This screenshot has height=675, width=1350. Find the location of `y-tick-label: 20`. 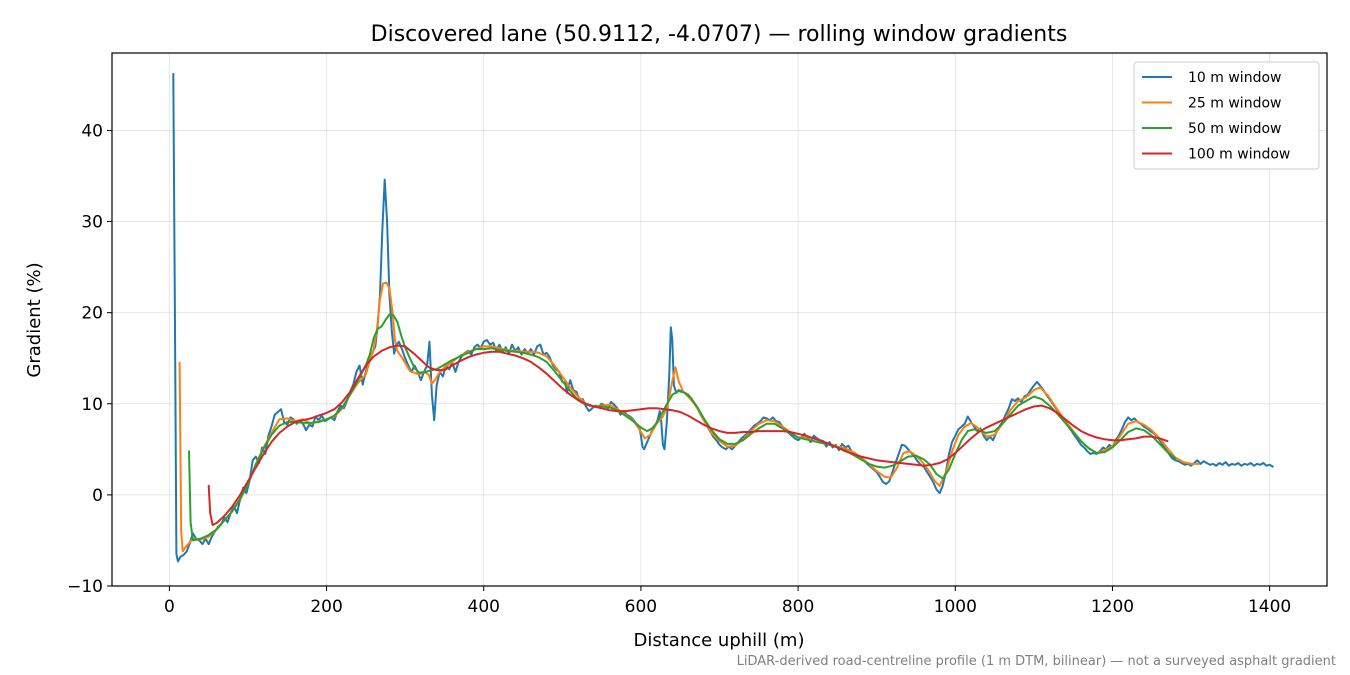

y-tick-label: 20 is located at coordinates (92, 314).